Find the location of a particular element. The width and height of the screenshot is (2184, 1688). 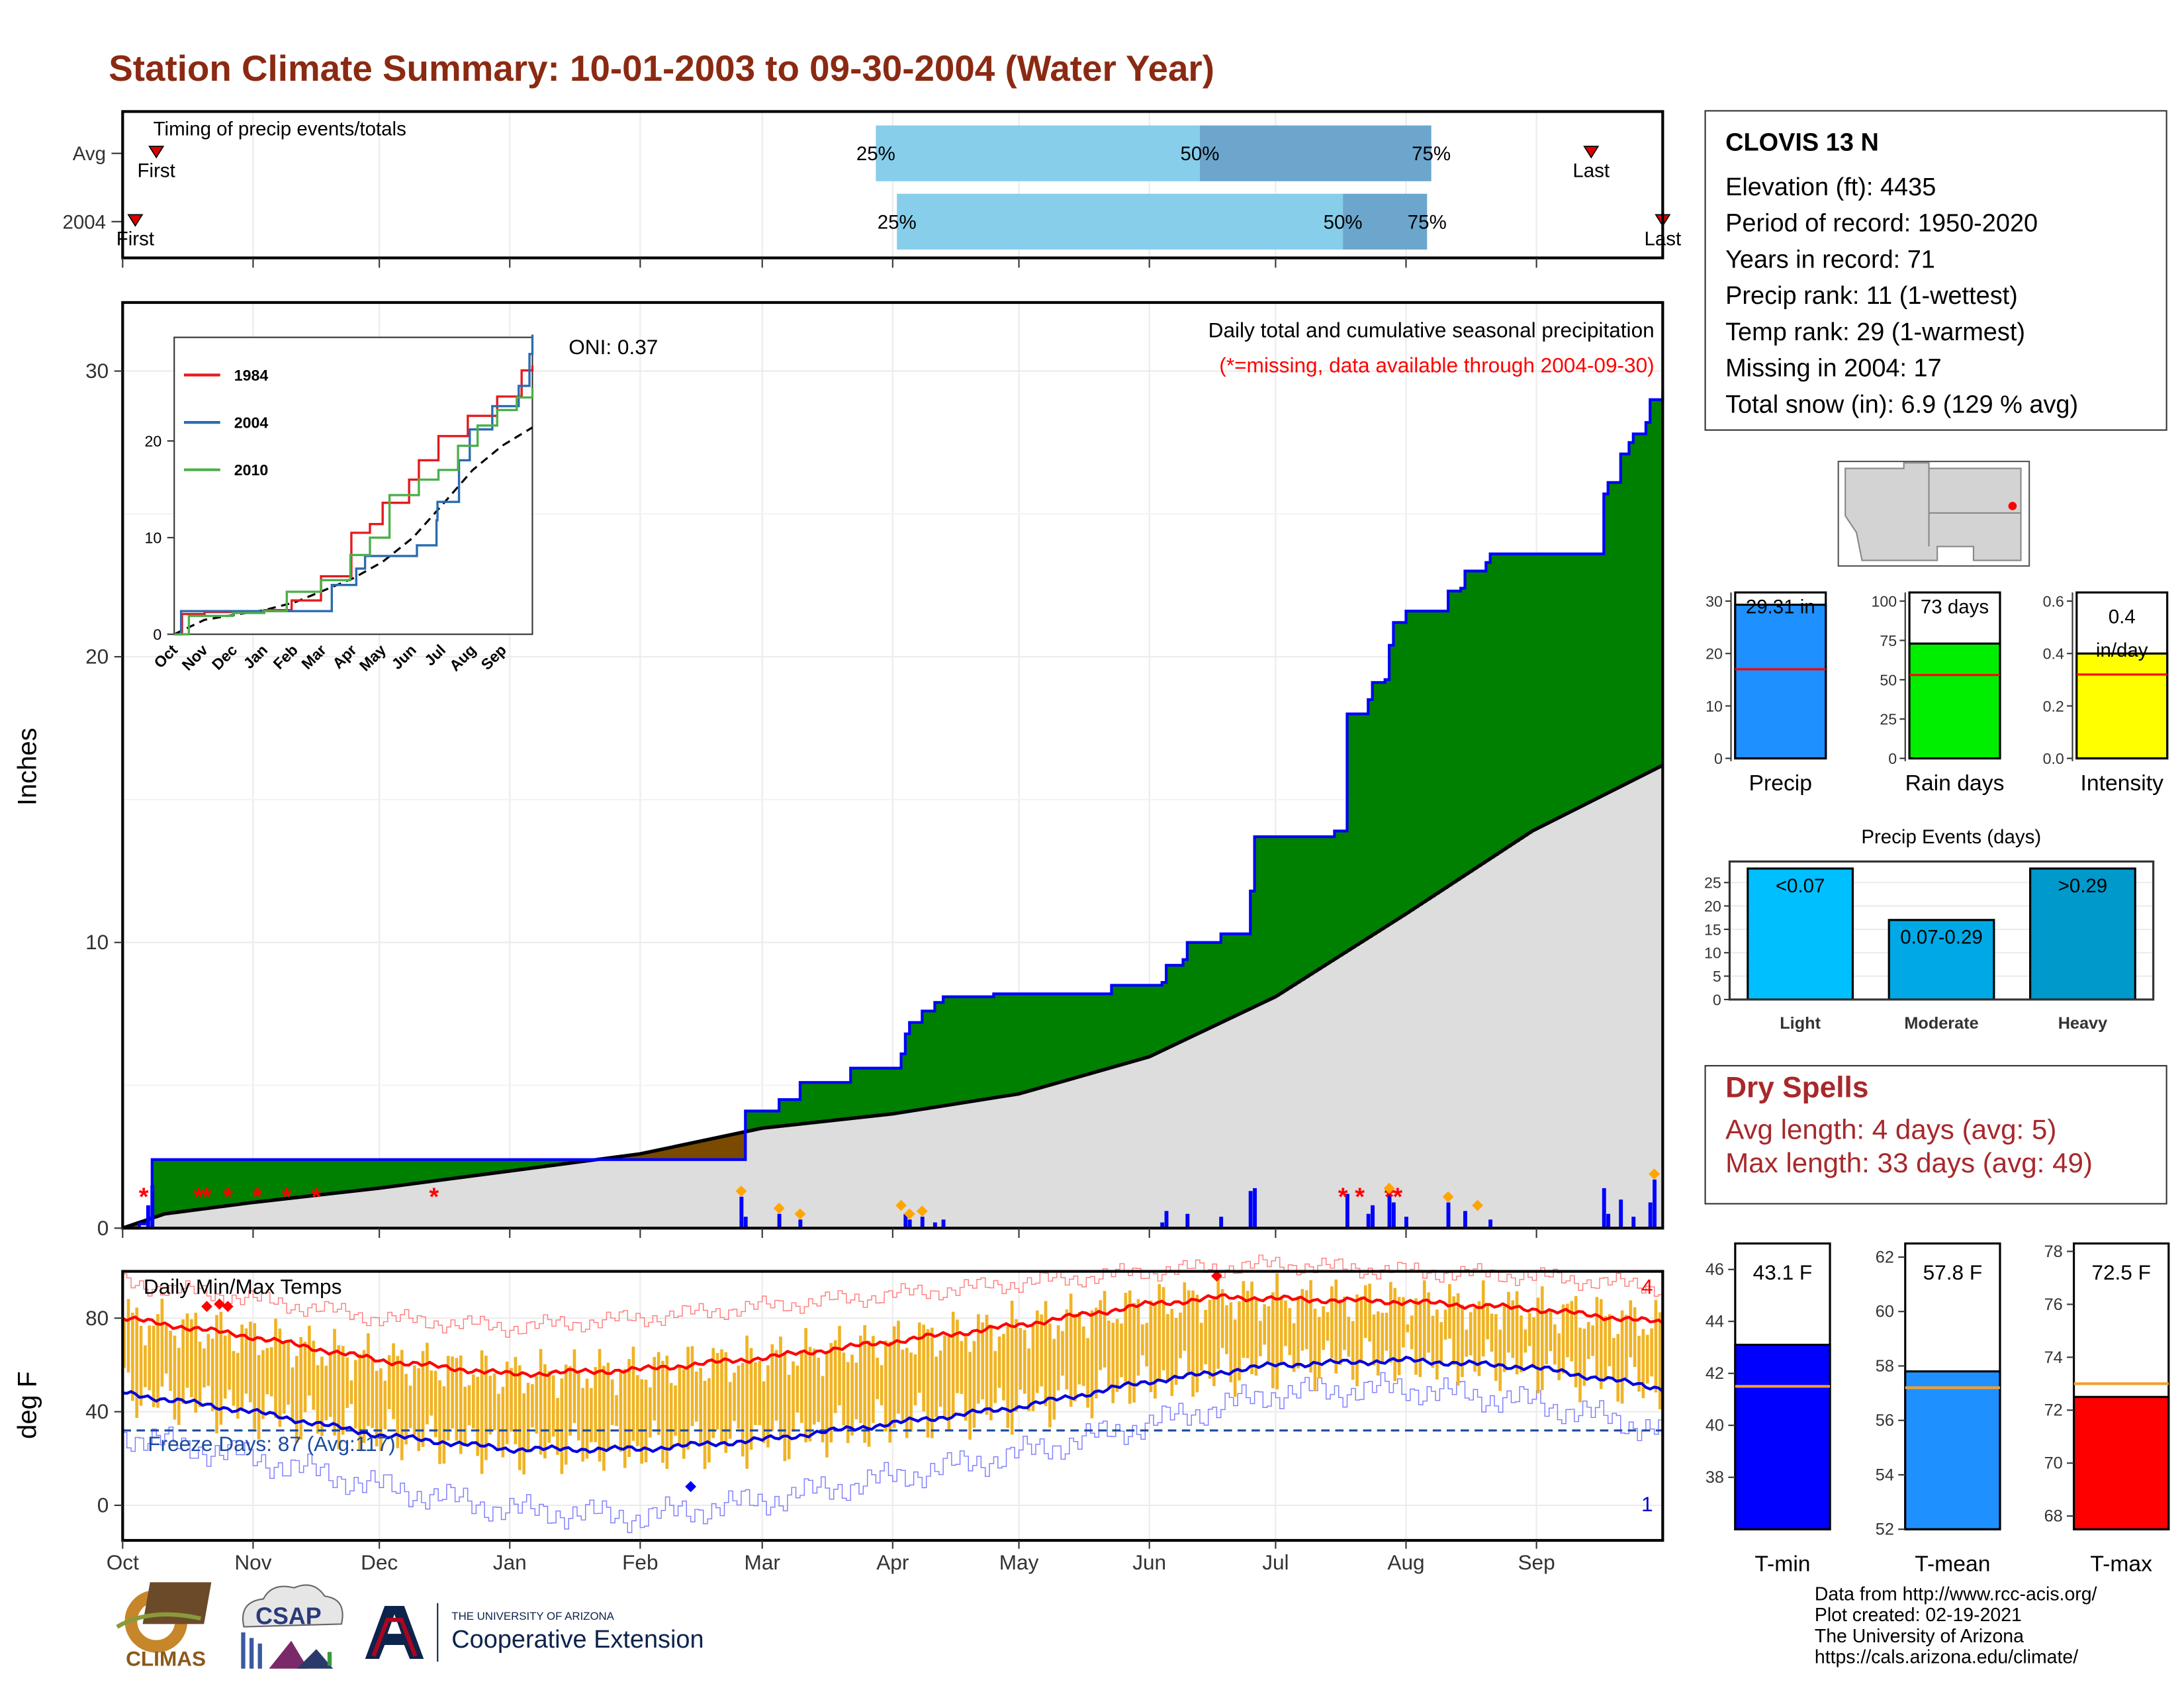

station-info-line: Years in record: 71 is located at coordinates (1830, 259).